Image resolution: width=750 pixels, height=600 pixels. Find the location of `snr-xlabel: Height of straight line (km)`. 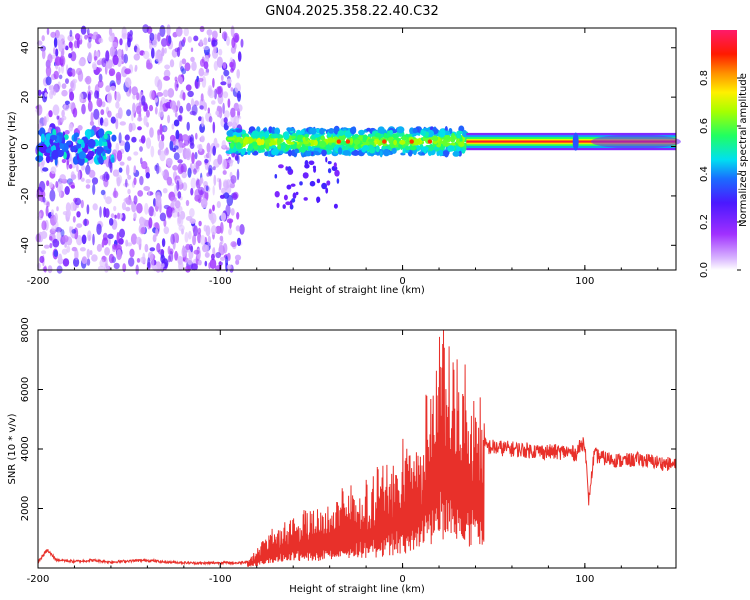

snr-xlabel: Height of straight line (km) is located at coordinates (357, 589).